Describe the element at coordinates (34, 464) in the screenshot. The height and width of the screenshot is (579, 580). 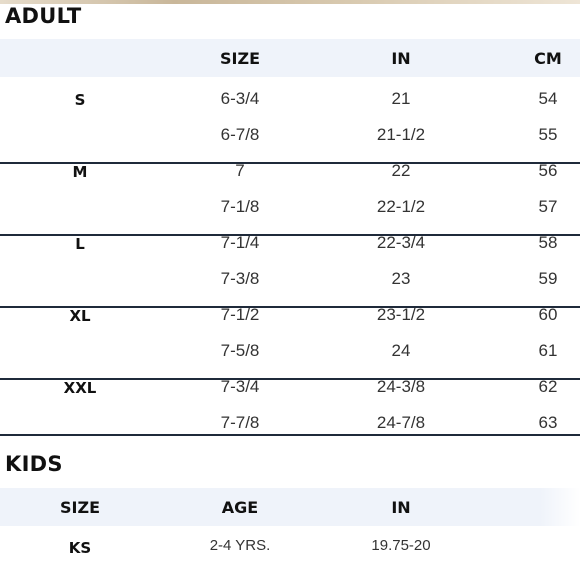
I see `kids-section-title: KIDS` at that location.